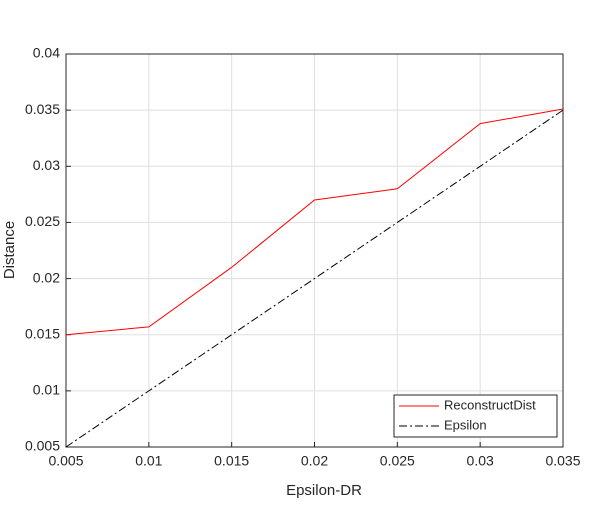  What do you see at coordinates (9, 250) in the screenshot?
I see `y-axis-label: Distance` at bounding box center [9, 250].